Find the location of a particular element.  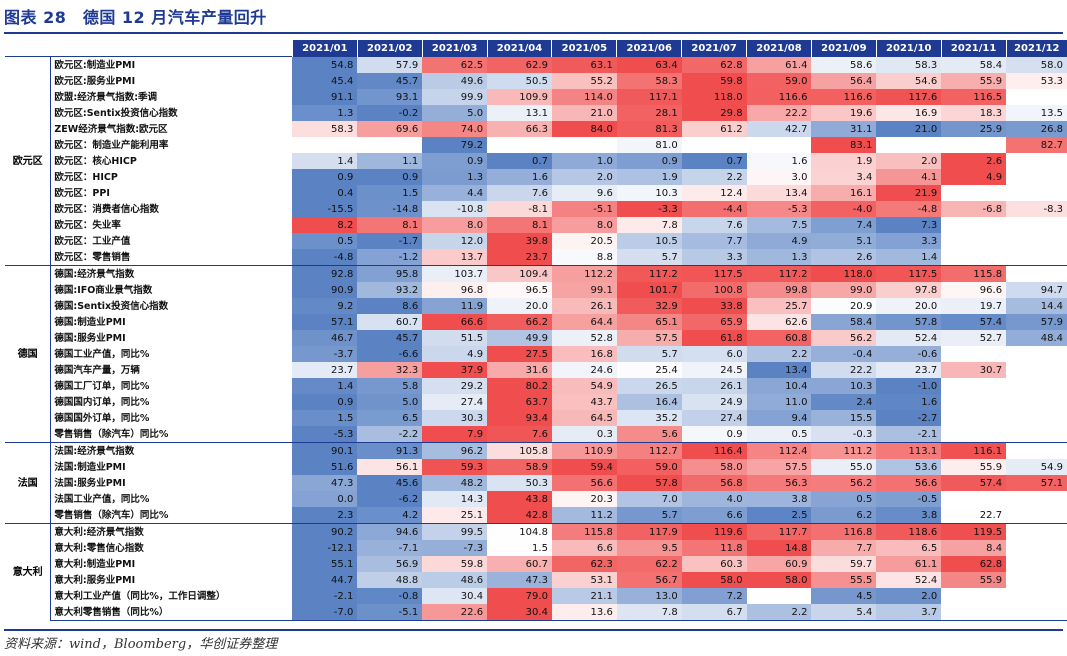

indicator-label: 零售销售（除汽车）同比% is located at coordinates (111, 434).